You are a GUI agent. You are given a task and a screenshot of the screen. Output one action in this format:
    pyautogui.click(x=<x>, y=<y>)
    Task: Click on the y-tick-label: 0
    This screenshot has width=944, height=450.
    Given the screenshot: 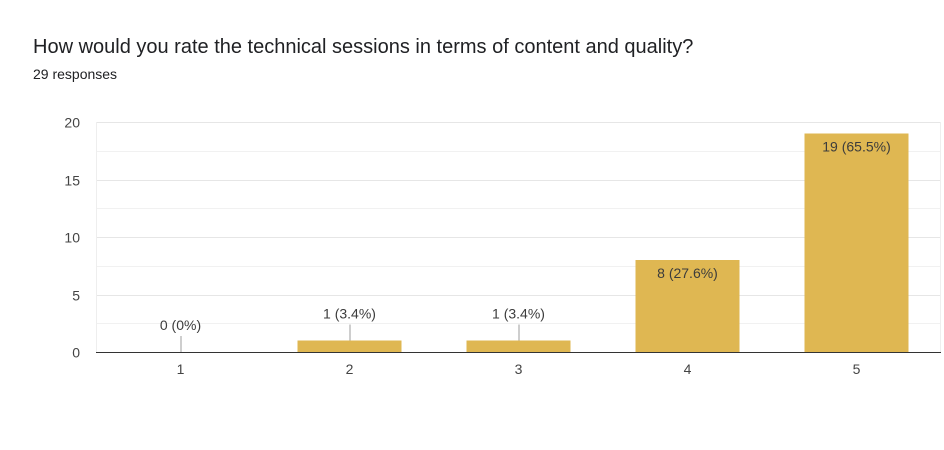 What is the action you would take?
    pyautogui.click(x=76, y=353)
    